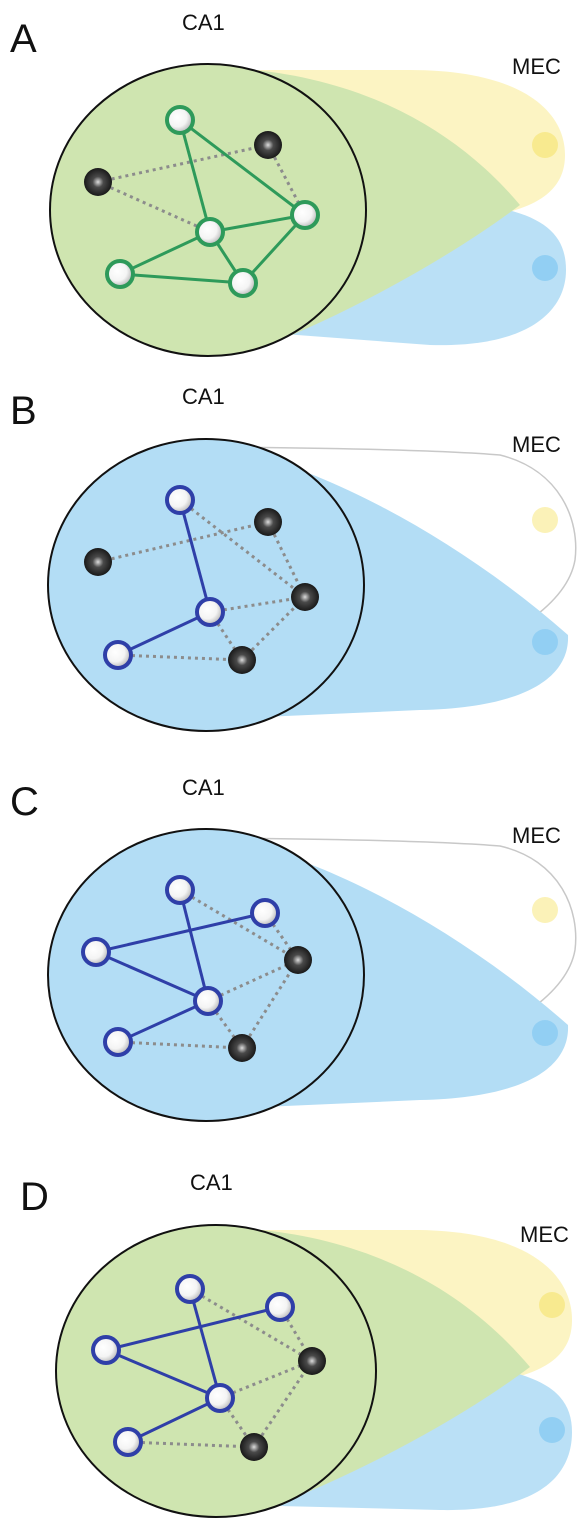 The image size is (587, 1520). What do you see at coordinates (23, 39) in the screenshot?
I see `panel-letter: A` at bounding box center [23, 39].